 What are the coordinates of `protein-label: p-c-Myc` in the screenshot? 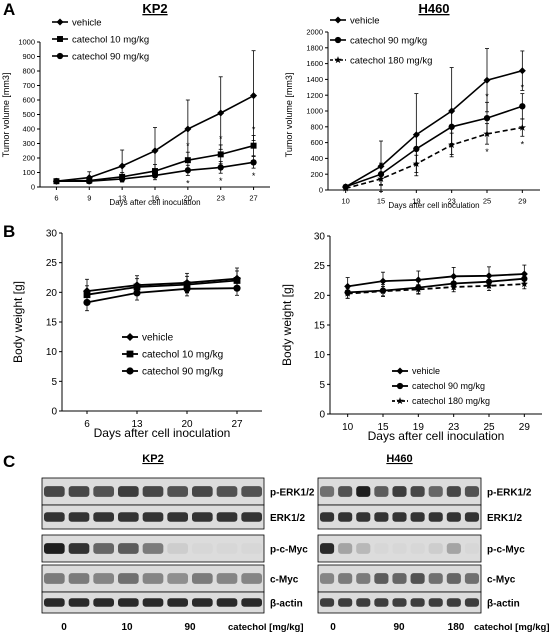 It's located at (289, 550).